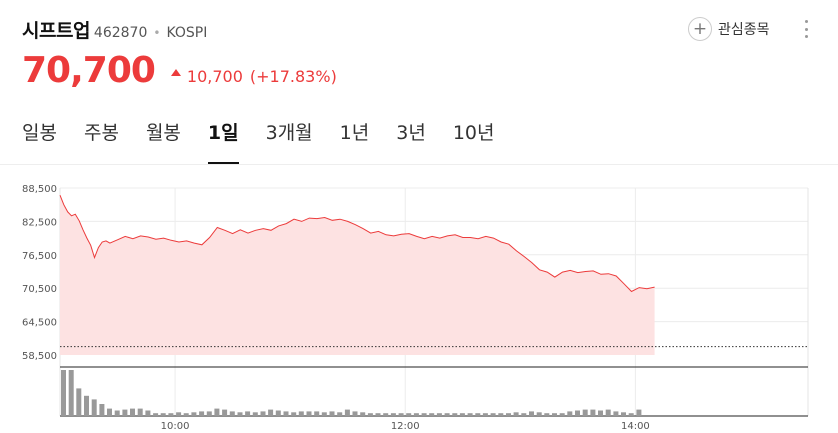 The height and width of the screenshot is (433, 838). I want to click on more-options-icon, so click(806, 29).